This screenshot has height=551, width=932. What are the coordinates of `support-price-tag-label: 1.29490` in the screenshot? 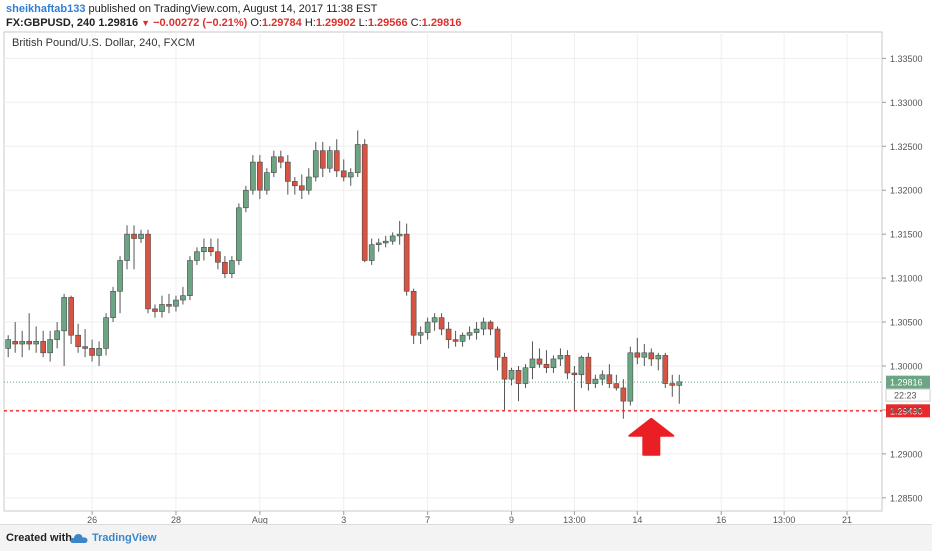 It's located at (906, 411).